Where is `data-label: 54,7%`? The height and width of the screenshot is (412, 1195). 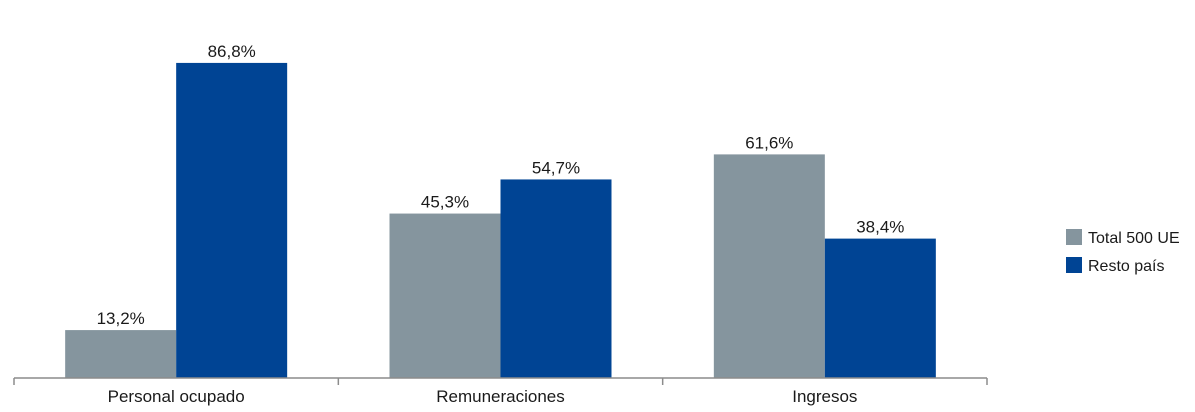
data-label: 54,7% is located at coordinates (556, 167).